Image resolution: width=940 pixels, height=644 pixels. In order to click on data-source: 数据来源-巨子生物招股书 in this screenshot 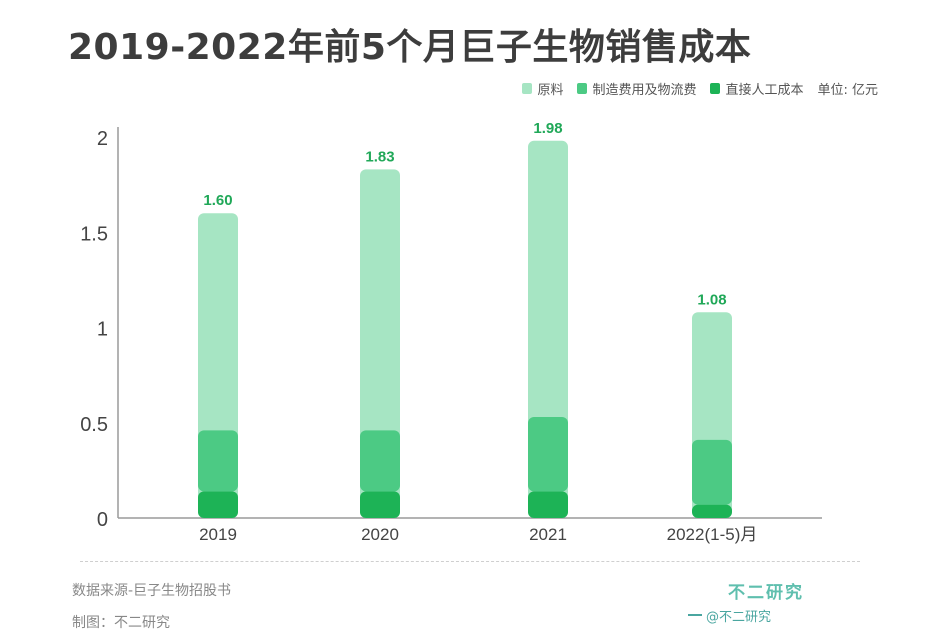, I will do `click(152, 591)`.